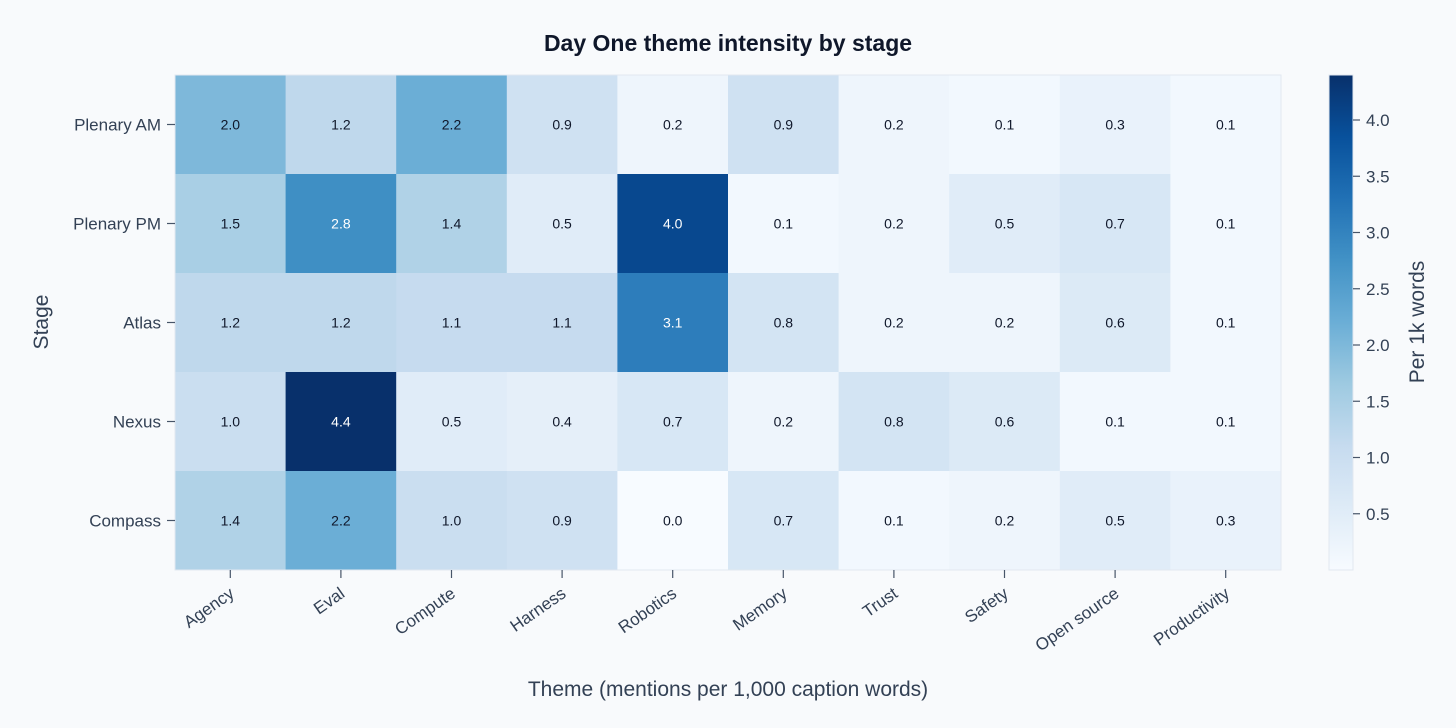 The height and width of the screenshot is (728, 1456). I want to click on y-tick-label: Compass, so click(125, 521).